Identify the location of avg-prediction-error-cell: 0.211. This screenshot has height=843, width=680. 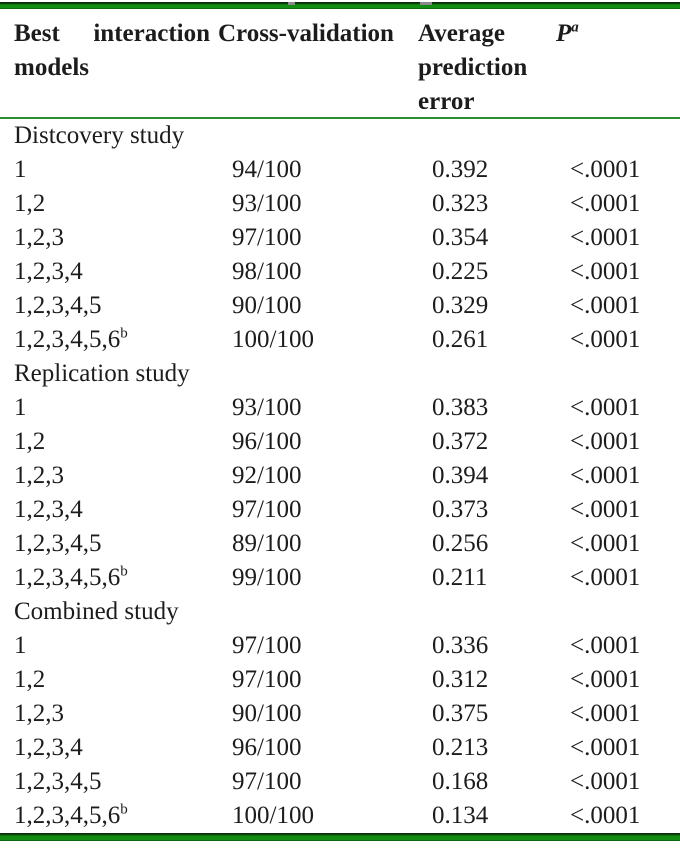
(460, 577).